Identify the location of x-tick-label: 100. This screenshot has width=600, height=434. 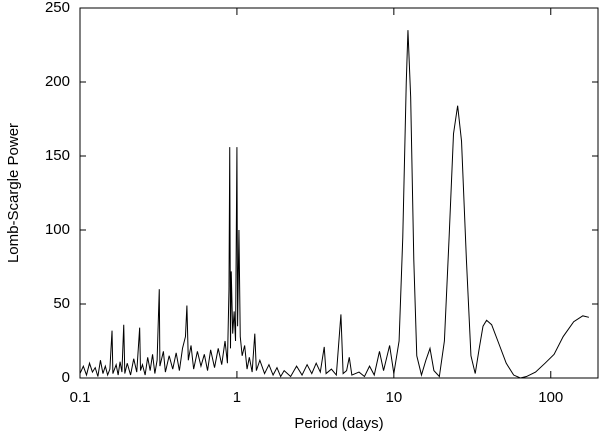
(550, 397).